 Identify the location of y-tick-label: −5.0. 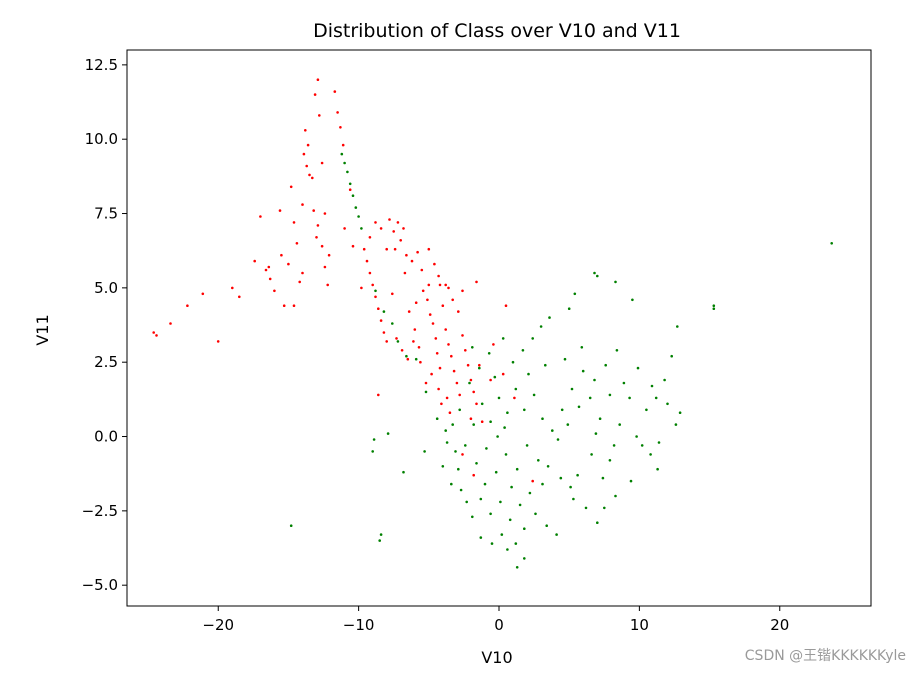
(100, 585).